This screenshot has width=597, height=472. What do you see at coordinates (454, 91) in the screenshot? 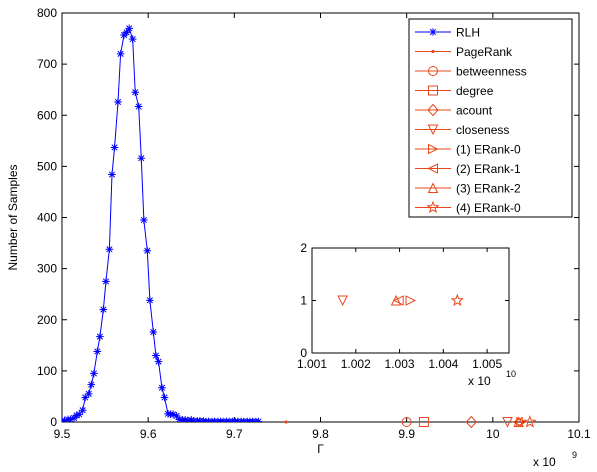
I see `legend-entry: degree` at bounding box center [454, 91].